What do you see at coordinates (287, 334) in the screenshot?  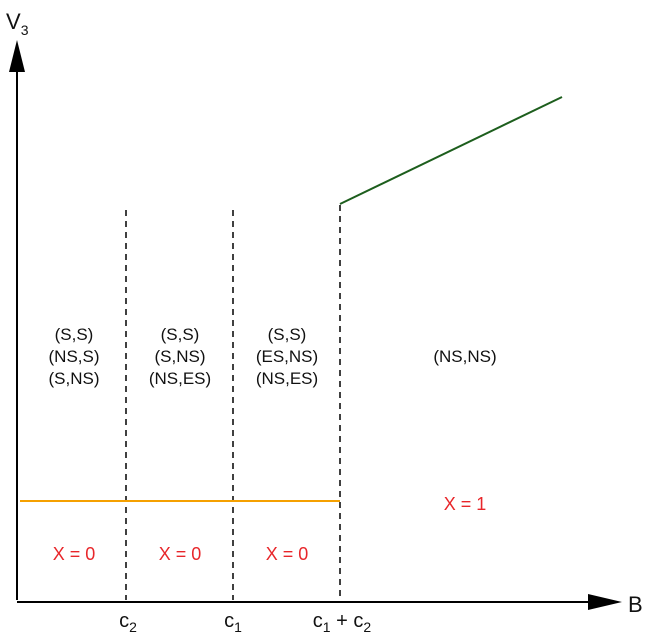 I see `region-3-line-1: (S,S)` at bounding box center [287, 334].